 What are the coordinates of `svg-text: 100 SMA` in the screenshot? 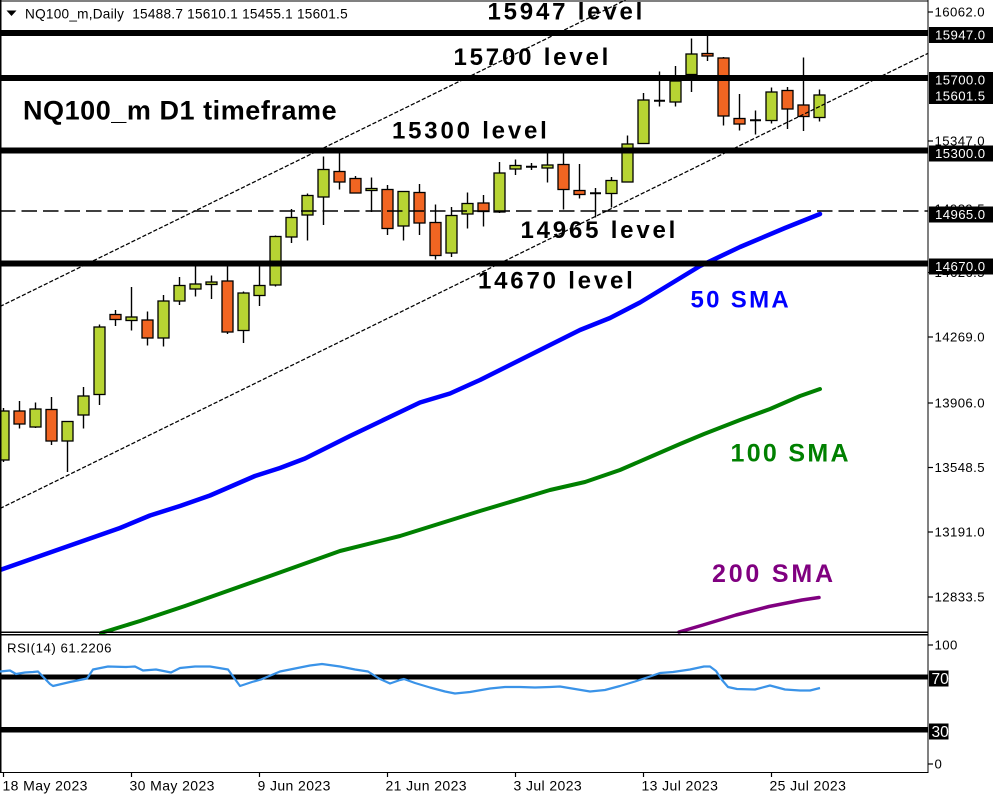 It's located at (791, 454).